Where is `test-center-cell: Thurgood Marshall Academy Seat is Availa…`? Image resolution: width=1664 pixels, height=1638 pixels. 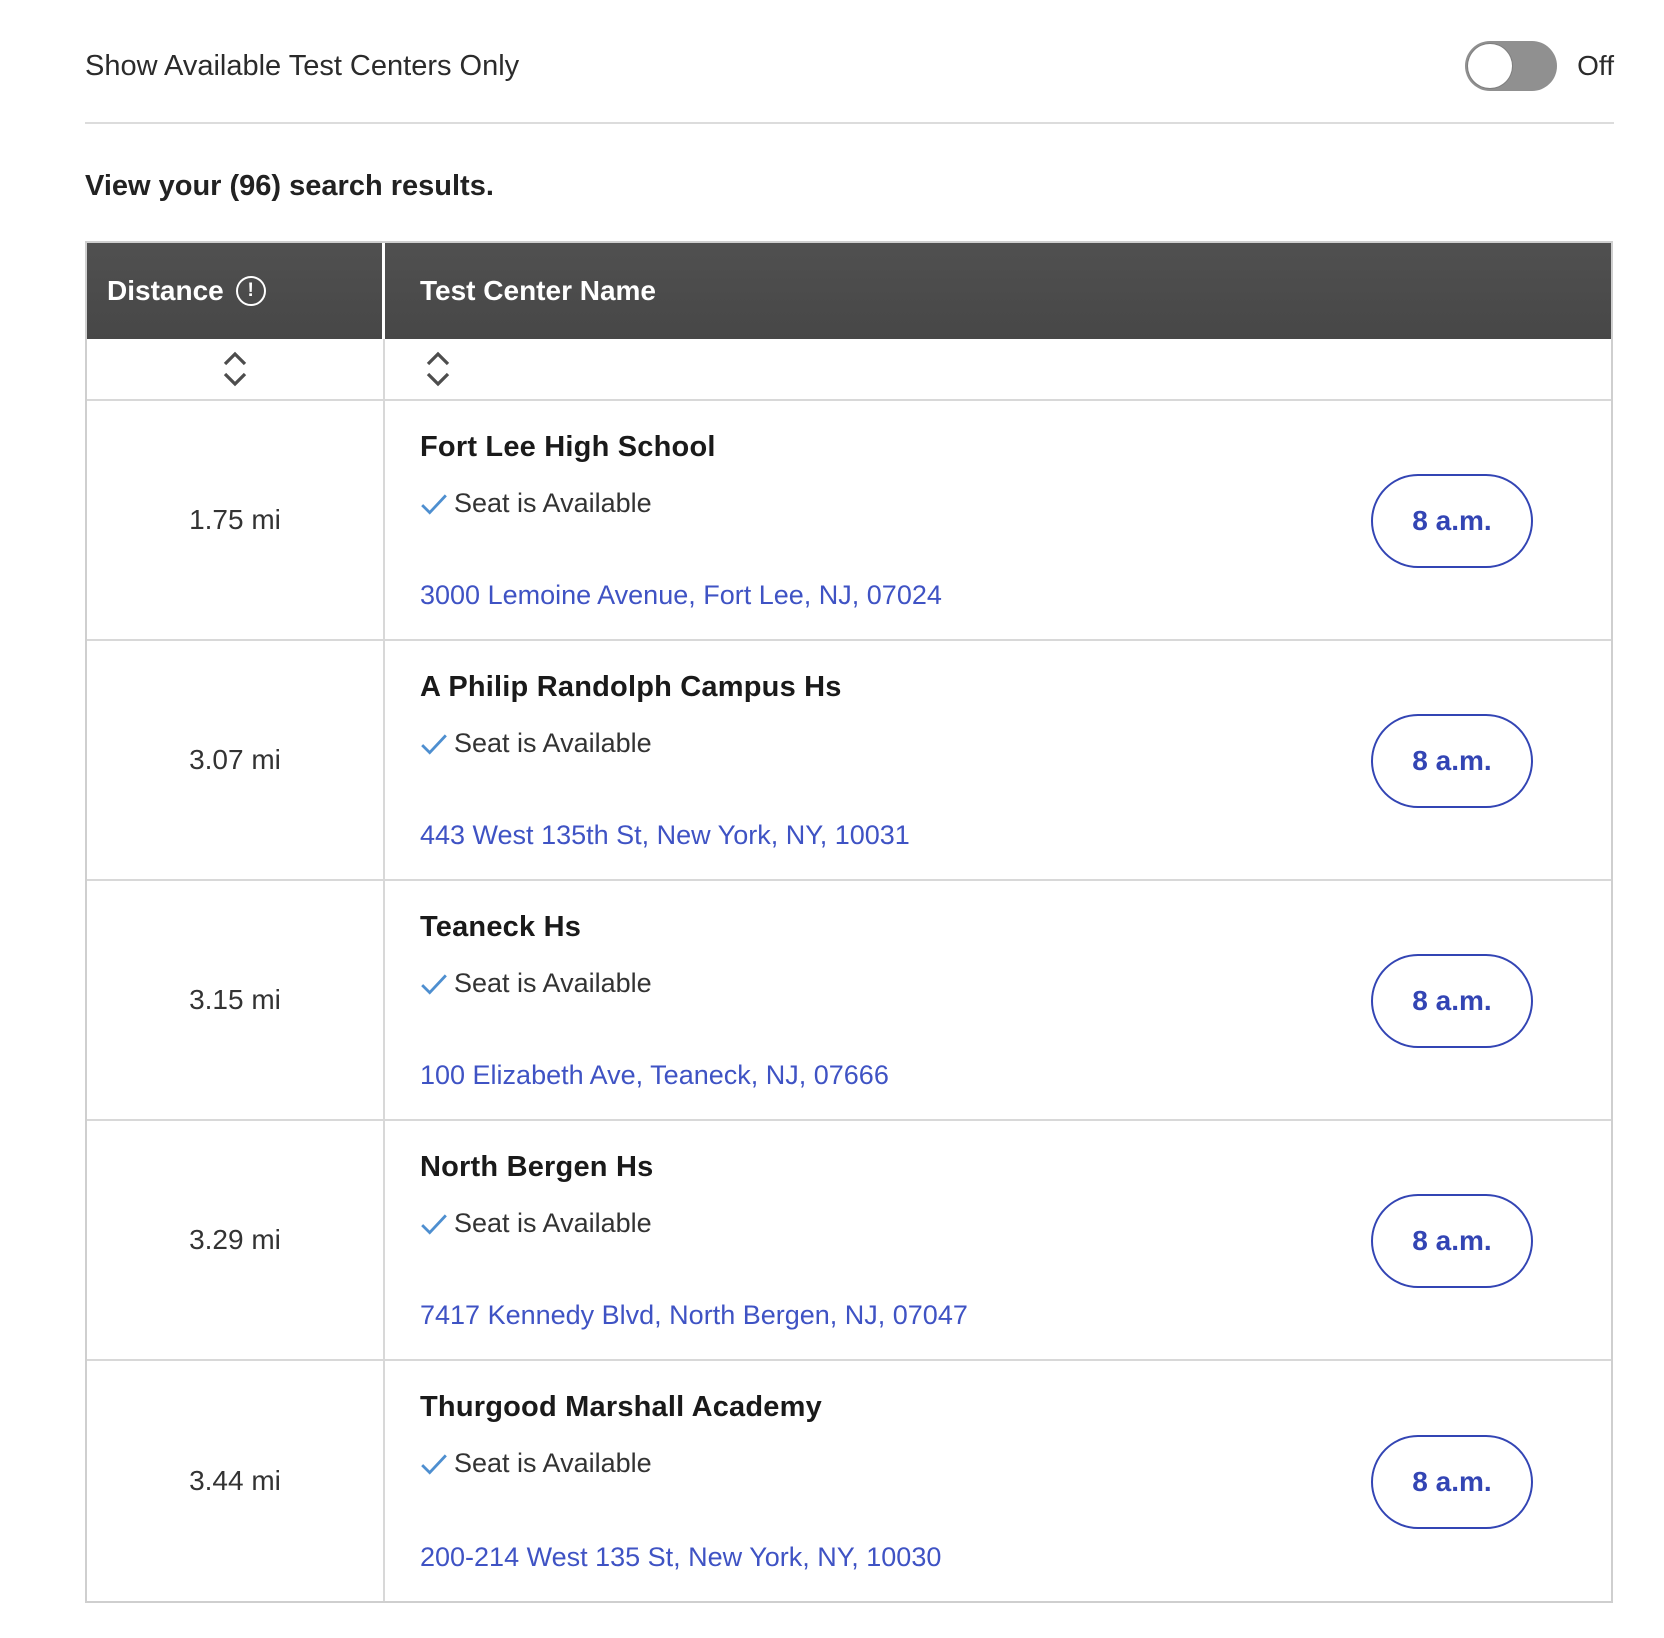
test-center-cell: Thurgood Marshall Academy Seat is Availa… is located at coordinates (998, 1481).